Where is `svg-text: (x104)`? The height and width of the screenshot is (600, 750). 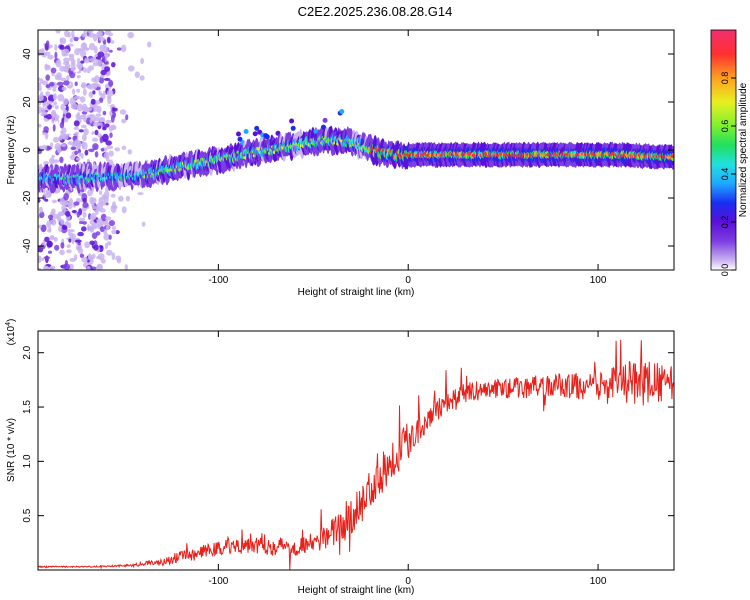
svg-text: (x104) is located at coordinates (11, 332).